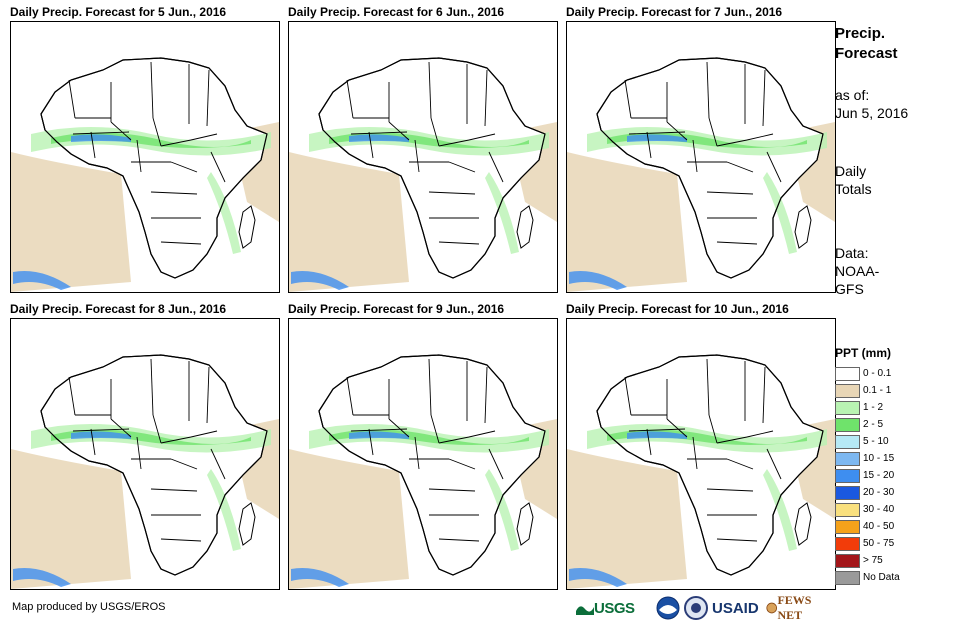  Describe the element at coordinates (895, 476) in the screenshot. I see `legend-item: 15 - 20` at that location.